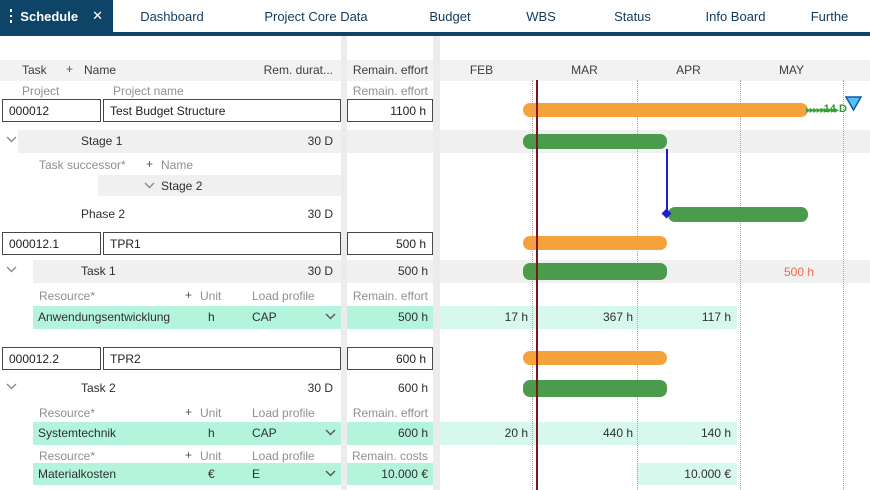  I want to click on subheader-remain-costs: Remain. costs, so click(389, 456).